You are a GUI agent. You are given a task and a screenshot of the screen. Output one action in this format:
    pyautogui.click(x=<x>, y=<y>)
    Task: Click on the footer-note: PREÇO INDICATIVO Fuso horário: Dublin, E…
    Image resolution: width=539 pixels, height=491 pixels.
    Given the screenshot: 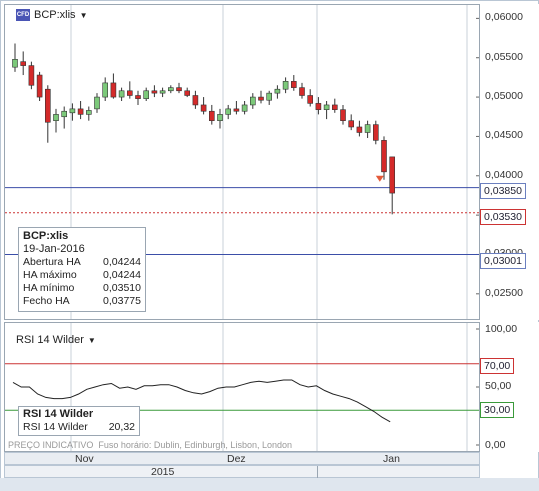 What is the action you would take?
    pyautogui.click(x=150, y=445)
    